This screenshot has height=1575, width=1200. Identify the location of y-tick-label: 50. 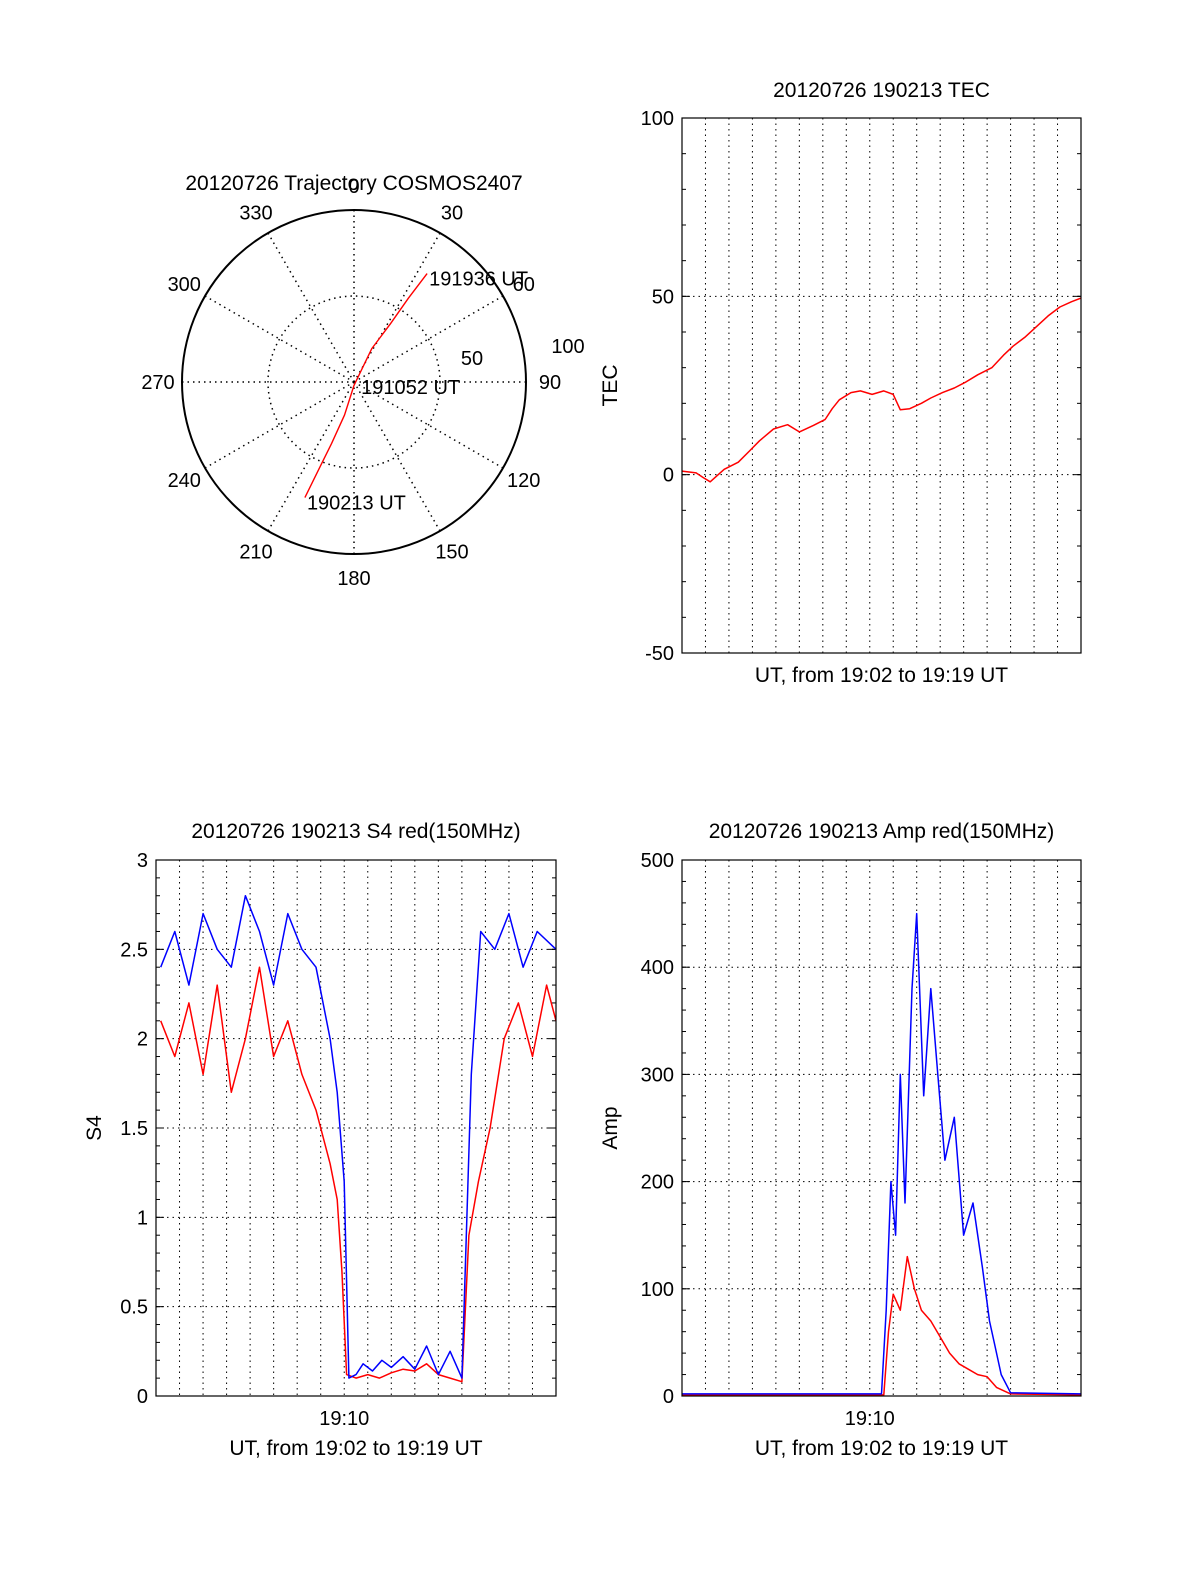
(663, 297).